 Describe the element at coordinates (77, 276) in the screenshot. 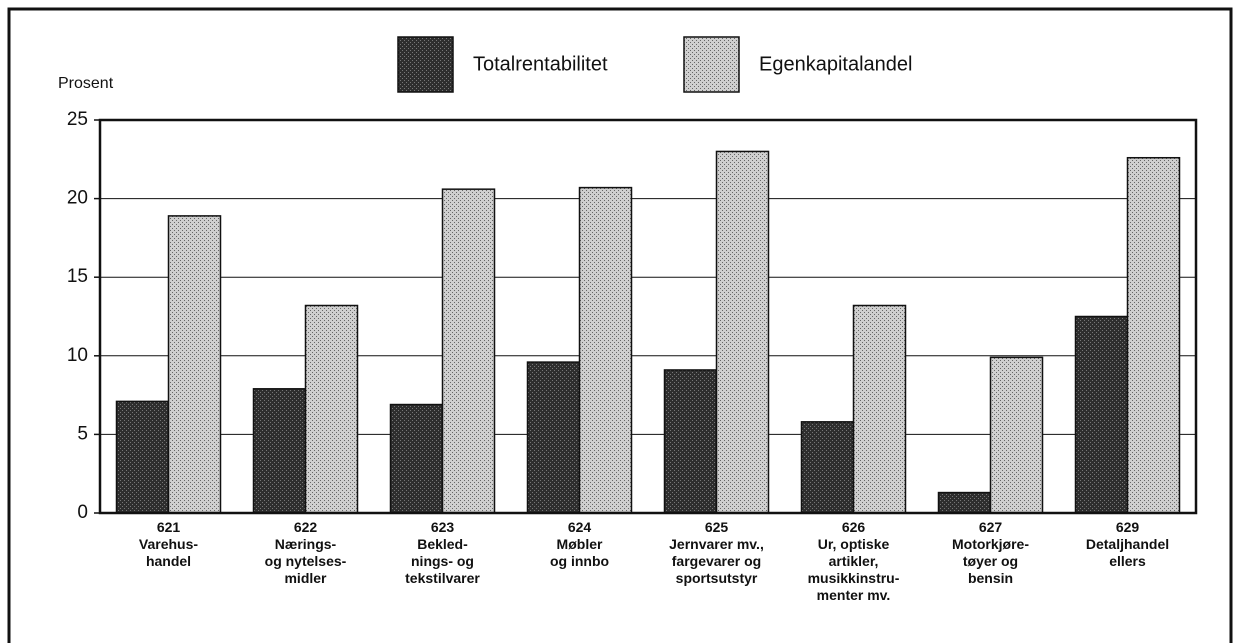

I see `y-tick-label: 15` at that location.